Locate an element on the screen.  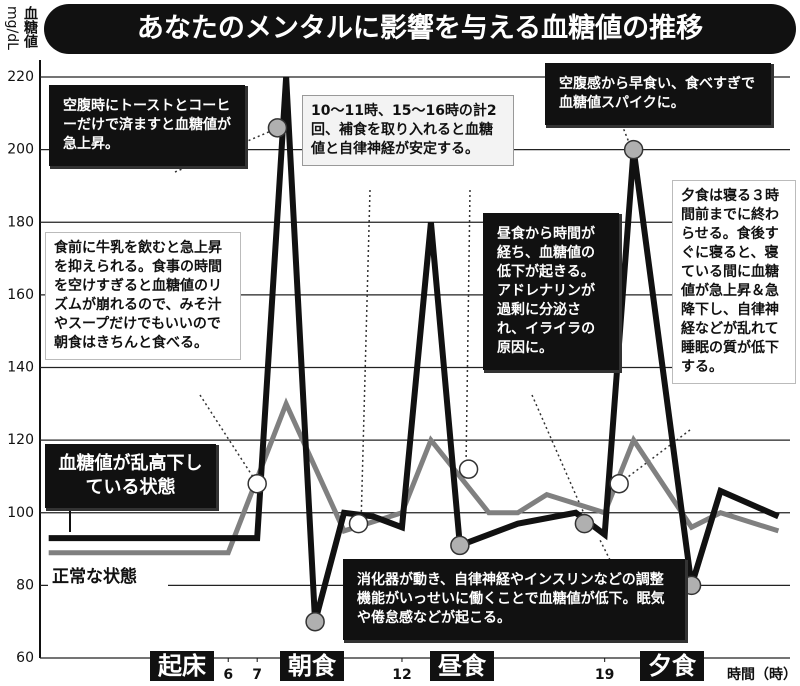
y-tick-label: 200 is located at coordinates (20, 150).